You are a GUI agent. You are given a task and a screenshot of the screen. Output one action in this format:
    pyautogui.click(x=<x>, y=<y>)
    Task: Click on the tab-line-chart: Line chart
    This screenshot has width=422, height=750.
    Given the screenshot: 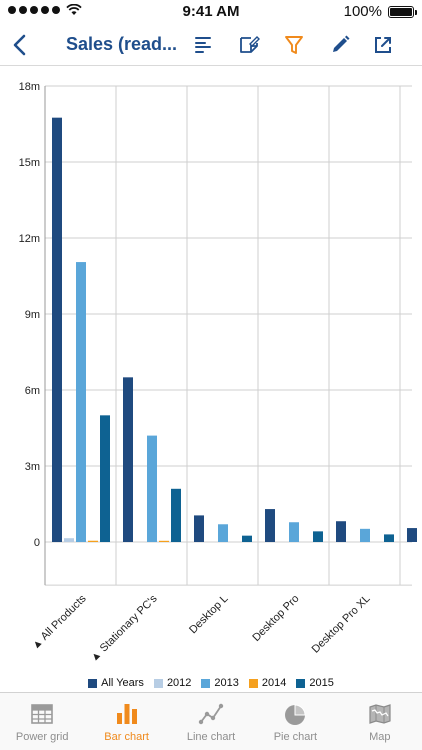 What is the action you would take?
    pyautogui.click(x=211, y=721)
    